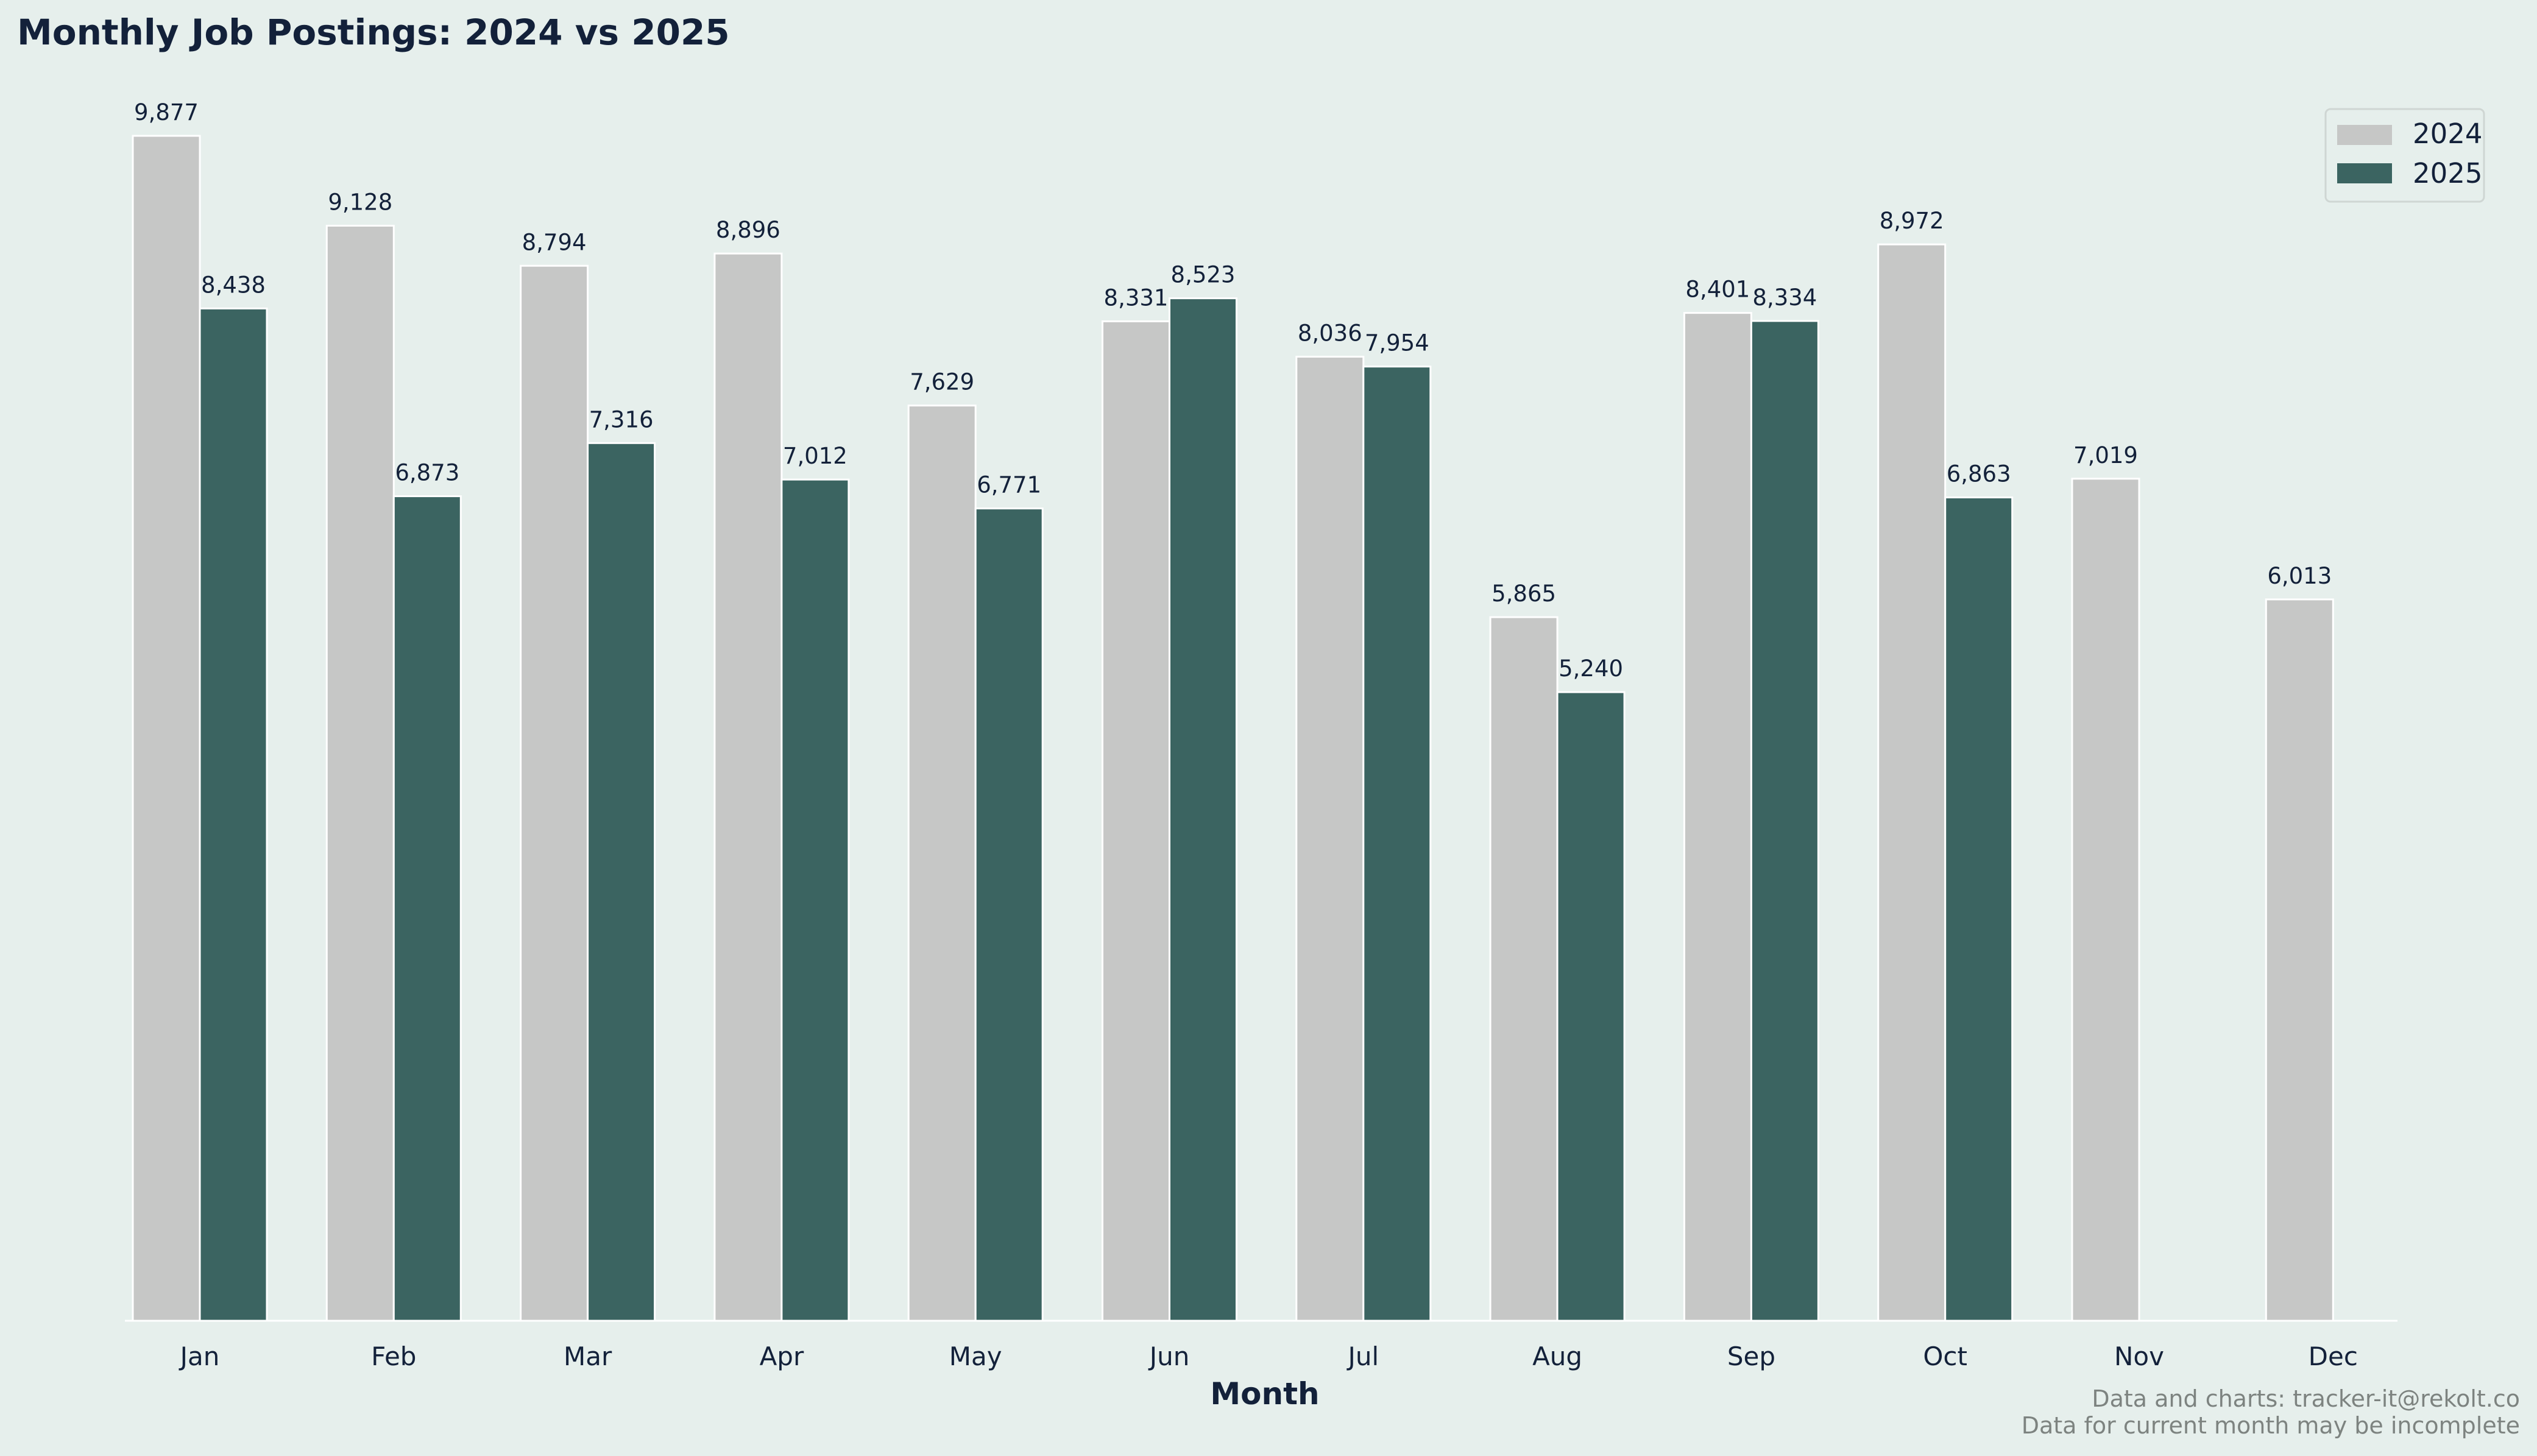 This screenshot has width=2537, height=1456. Describe the element at coordinates (394, 1356) in the screenshot. I see `x-tick-feb: Feb` at that location.